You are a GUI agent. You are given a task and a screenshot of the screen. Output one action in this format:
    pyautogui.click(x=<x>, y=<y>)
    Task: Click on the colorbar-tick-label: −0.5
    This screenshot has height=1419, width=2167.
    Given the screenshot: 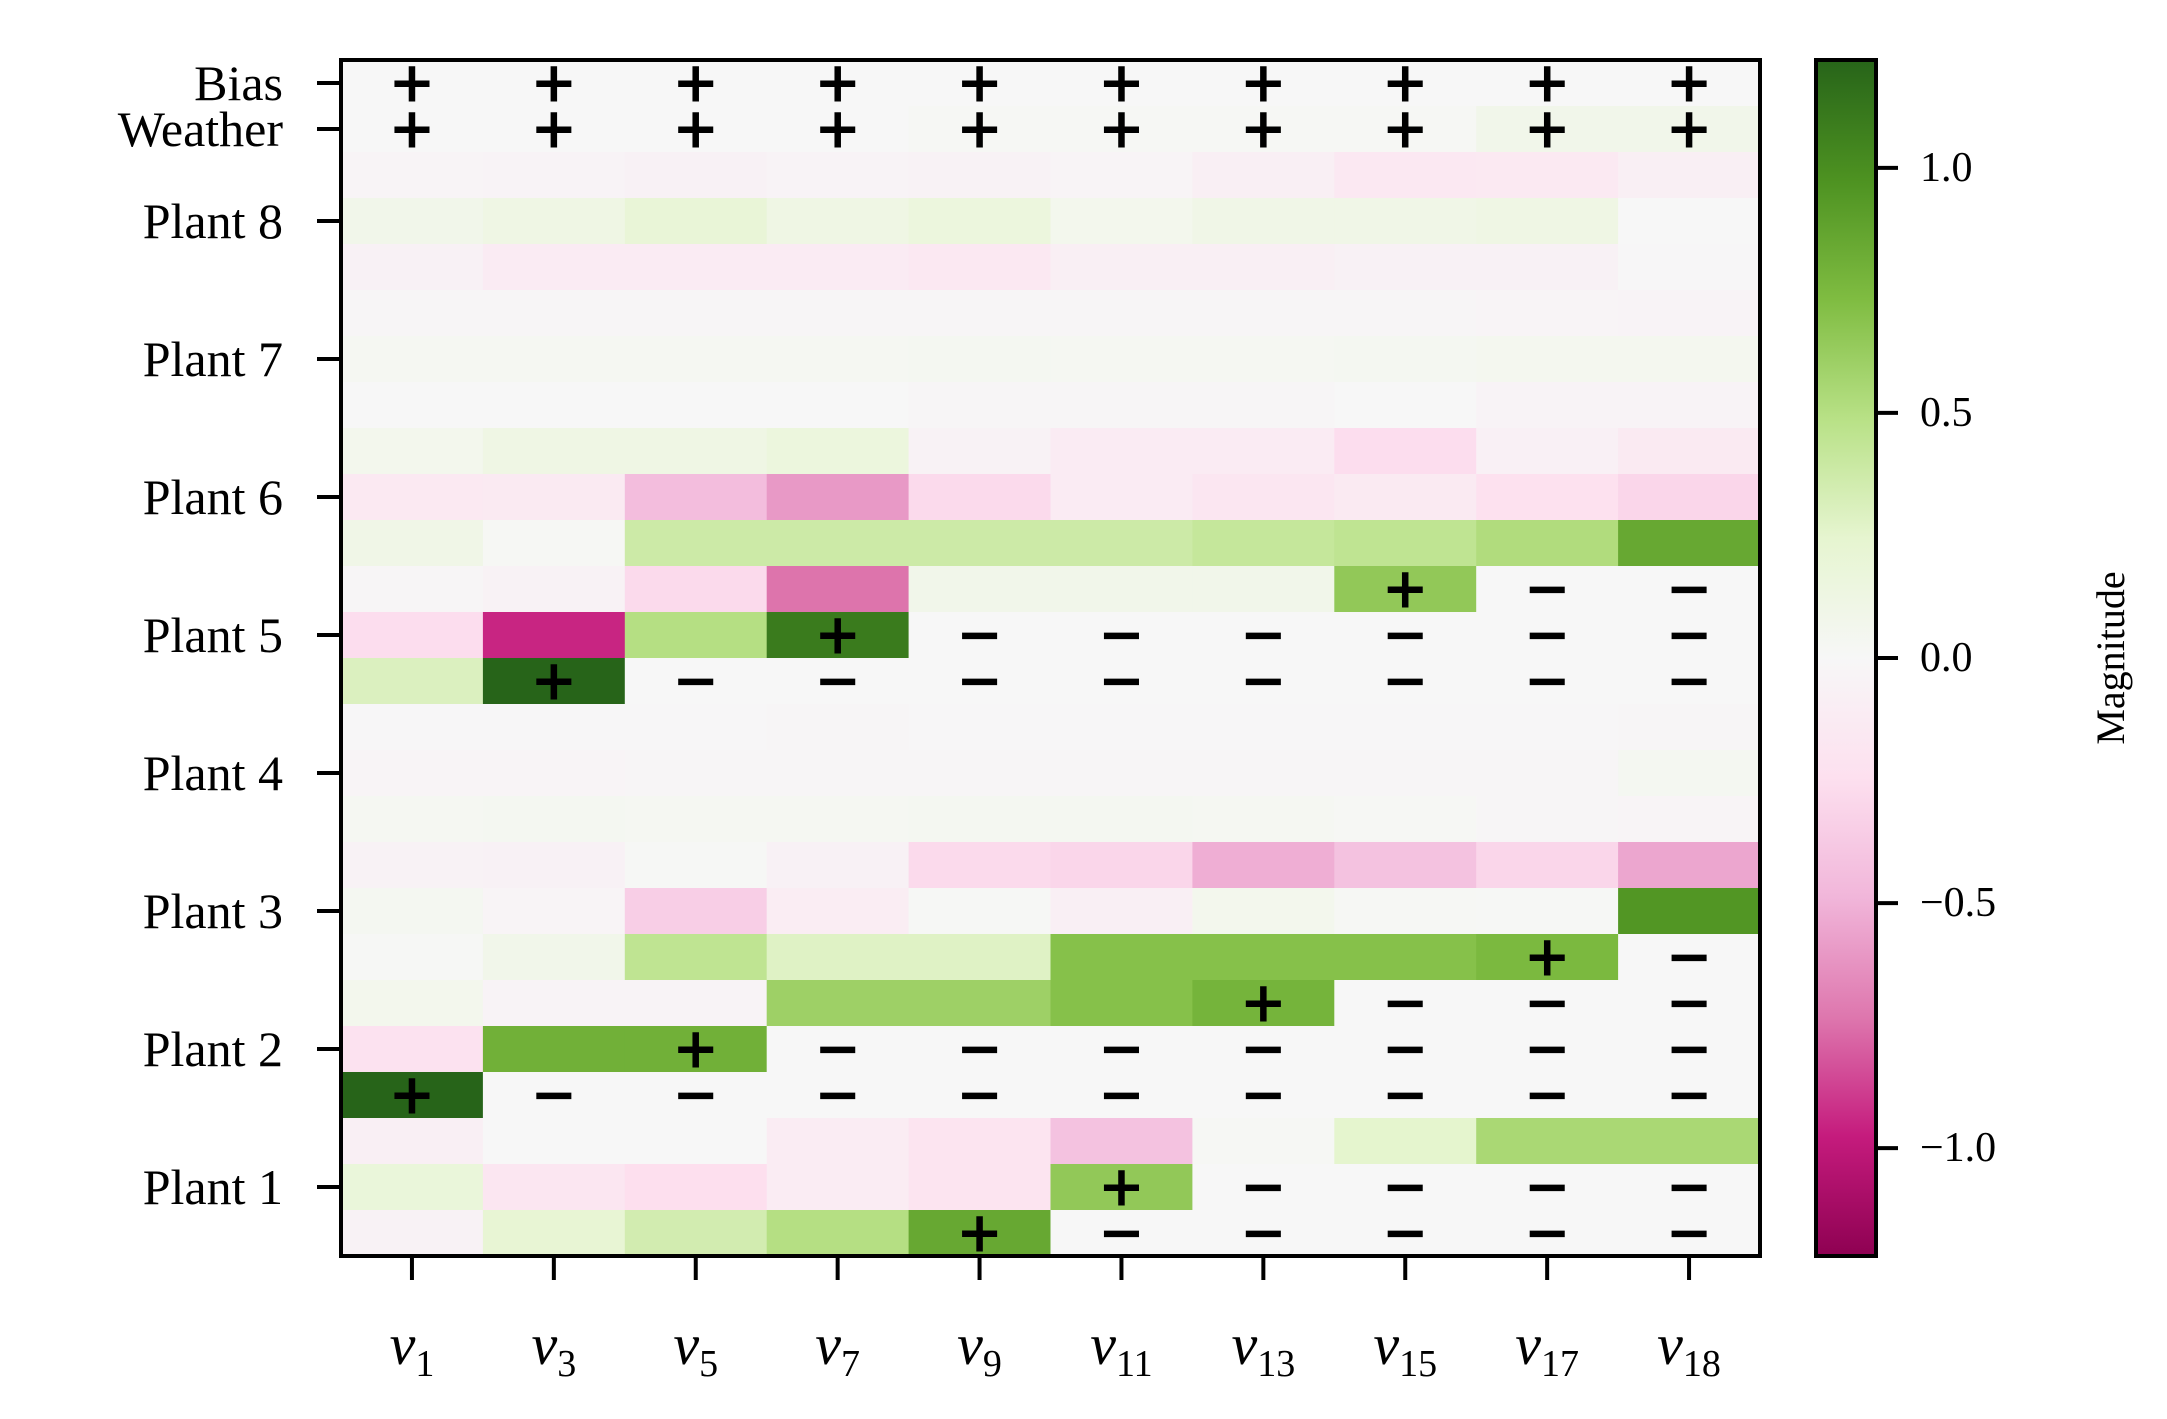 What is the action you would take?
    pyautogui.click(x=1958, y=903)
    